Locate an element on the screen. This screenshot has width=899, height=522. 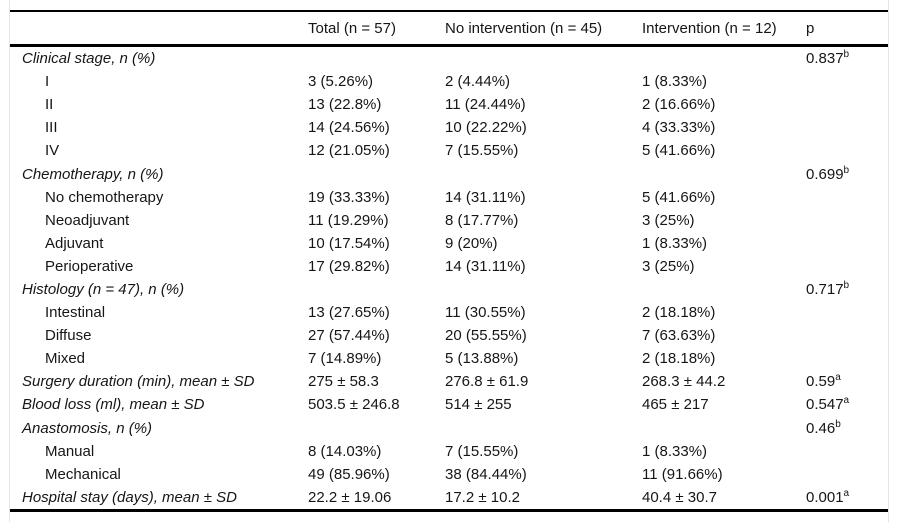
row-label: Diffuse is located at coordinates (68, 336).